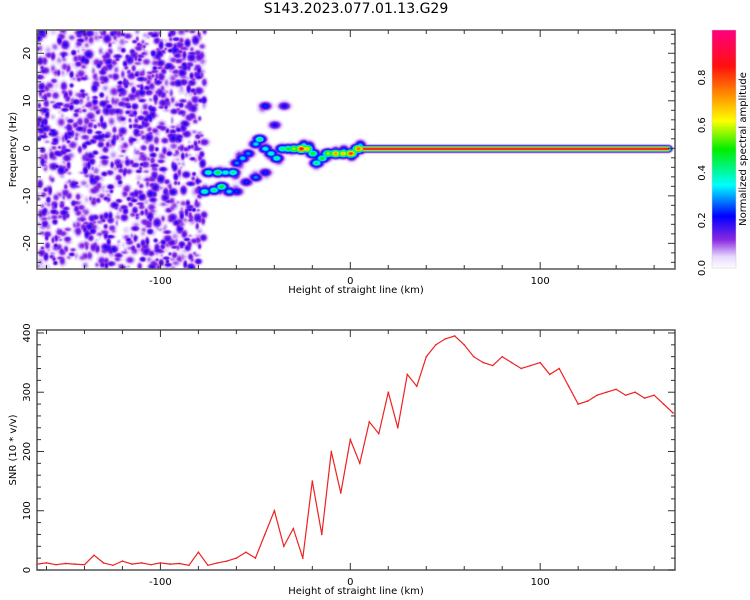 The height and width of the screenshot is (600, 750). Describe the element at coordinates (27, 332) in the screenshot. I see `y-tick-label: 400` at that location.